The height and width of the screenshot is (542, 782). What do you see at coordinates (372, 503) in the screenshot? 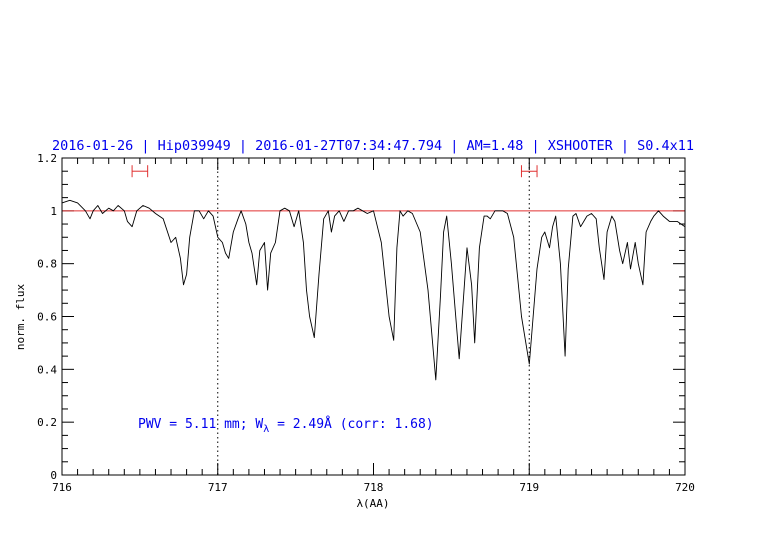
I see `x-axis-label: λ(AA)` at bounding box center [372, 503].